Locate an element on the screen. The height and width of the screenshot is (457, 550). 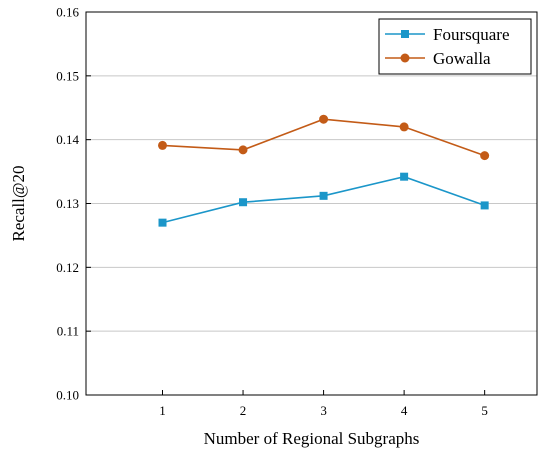
foursquare-legend-marker is located at coordinates (405, 34).